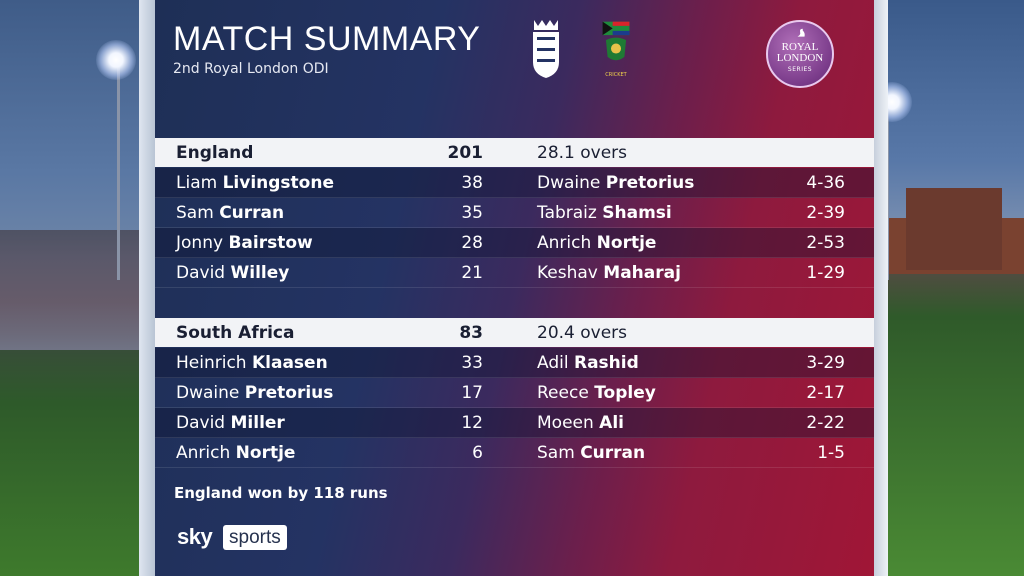 The height and width of the screenshot is (576, 1024). Describe the element at coordinates (514, 423) in the screenshot. I see `scorecard-row: David Miller 12 Moeen Ali 2-22` at that location.